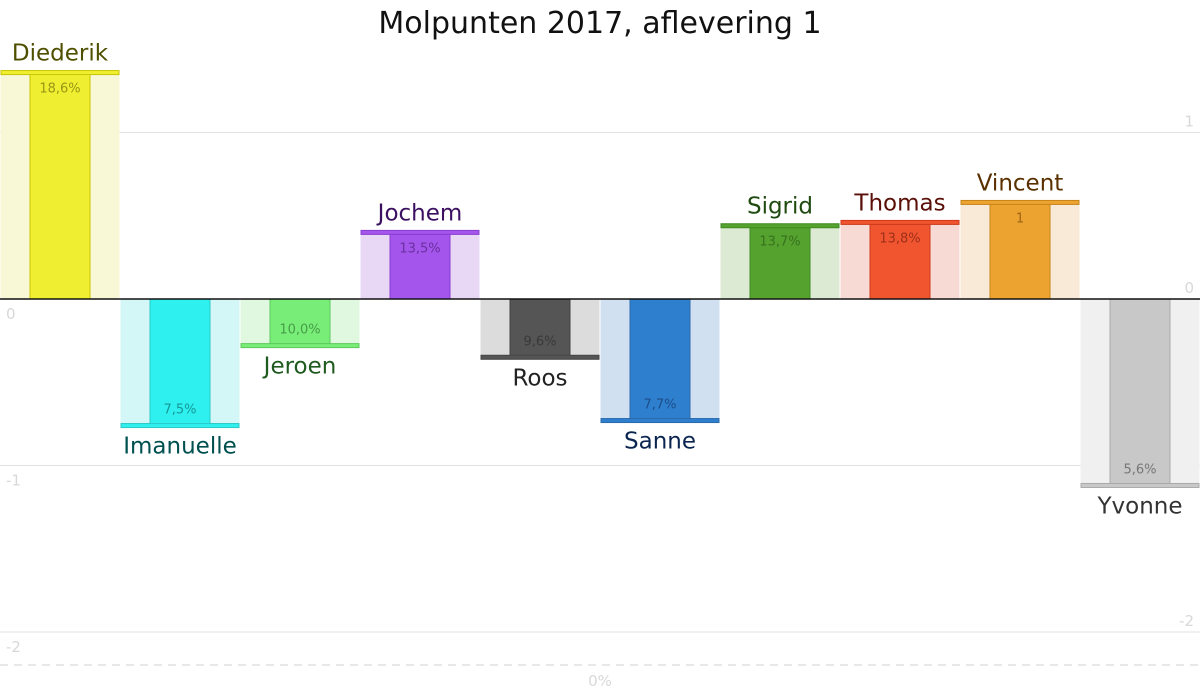 The width and height of the screenshot is (1200, 700). I want to click on bar-group: 13,8% Thomas, so click(900, 245).